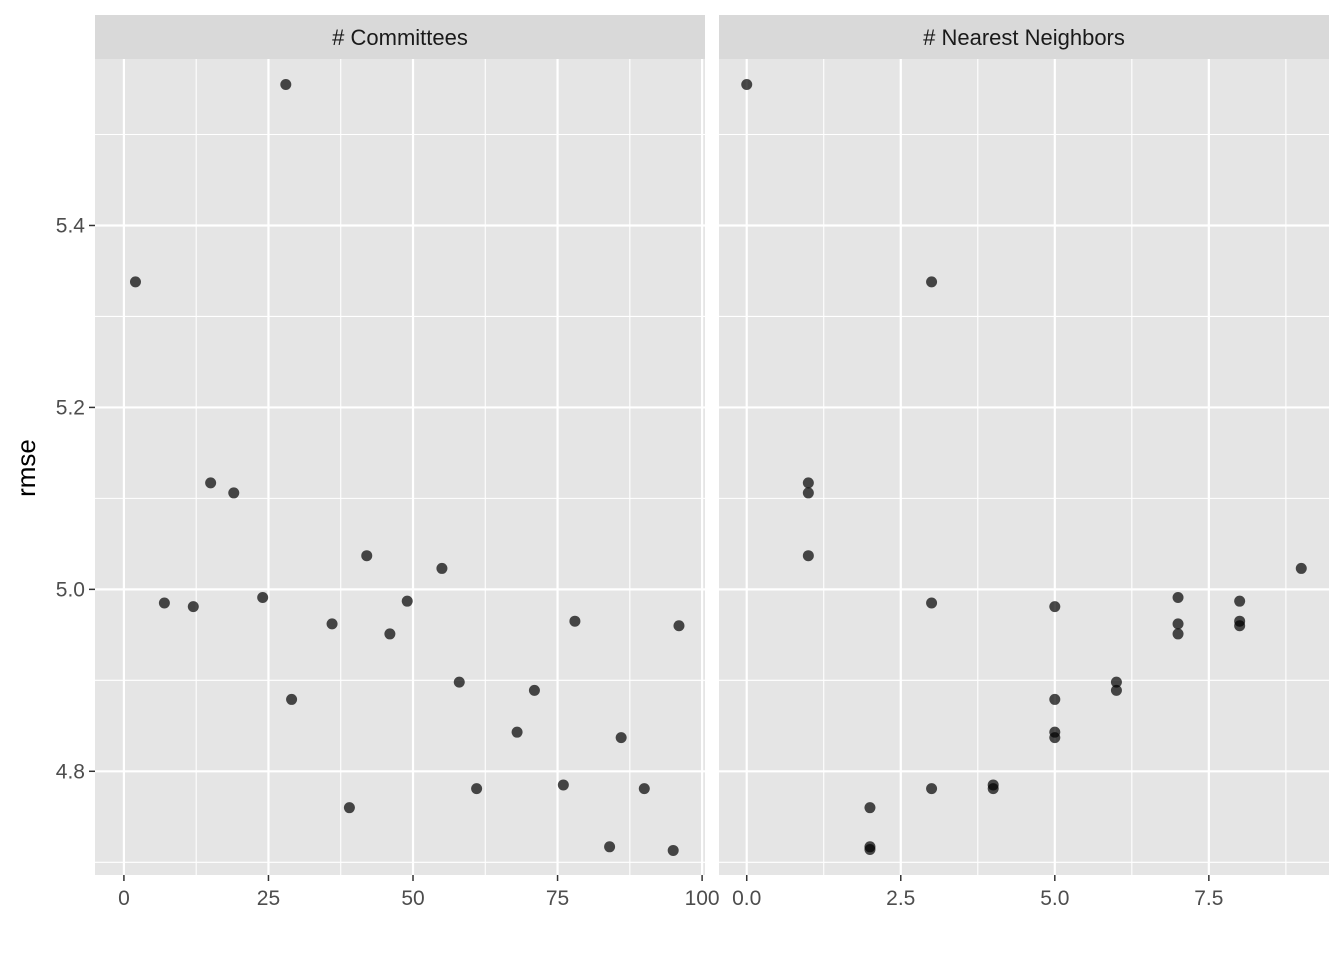 The height and width of the screenshot is (960, 1344). What do you see at coordinates (70, 771) in the screenshot?
I see `y-tick-label: 4.8` at bounding box center [70, 771].